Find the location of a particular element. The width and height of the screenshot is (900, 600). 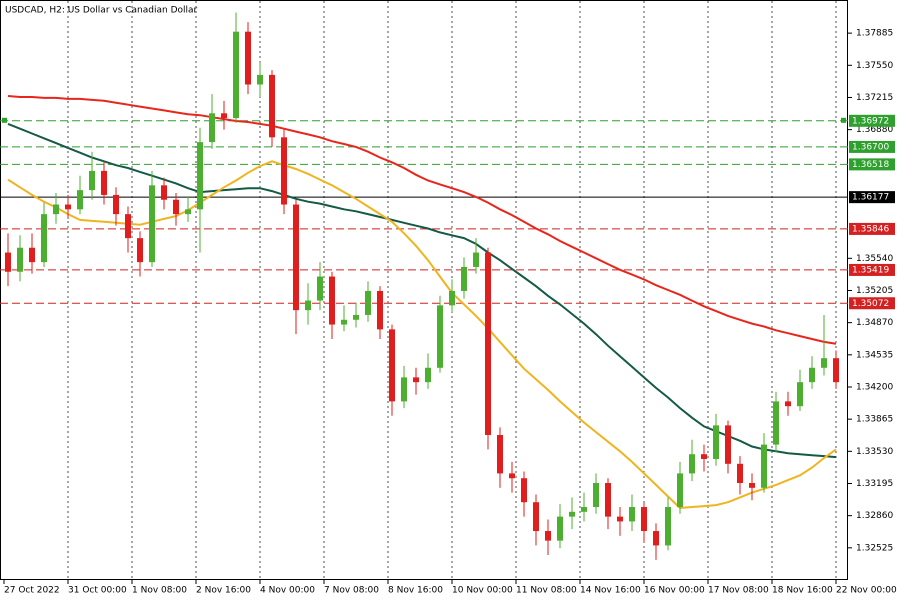

level-tag-label: 1.36177 is located at coordinates (870, 198).